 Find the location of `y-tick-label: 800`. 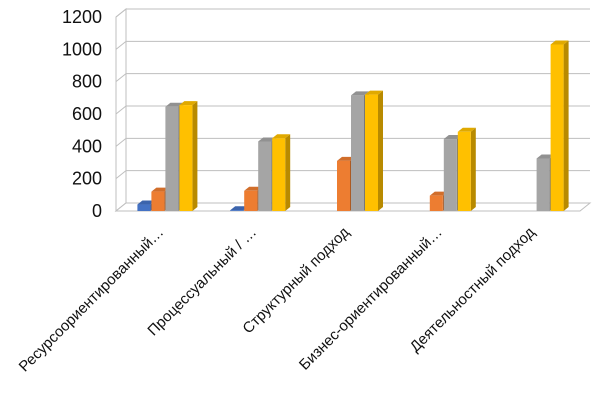

y-tick-label: 800 is located at coordinates (87, 82).